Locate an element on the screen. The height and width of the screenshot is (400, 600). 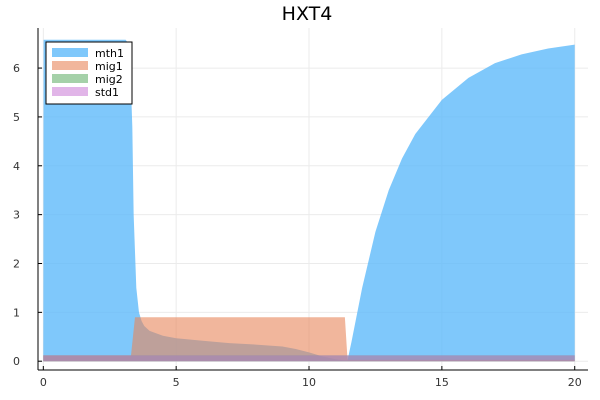
x-tick-label: 15 is located at coordinates (442, 382).